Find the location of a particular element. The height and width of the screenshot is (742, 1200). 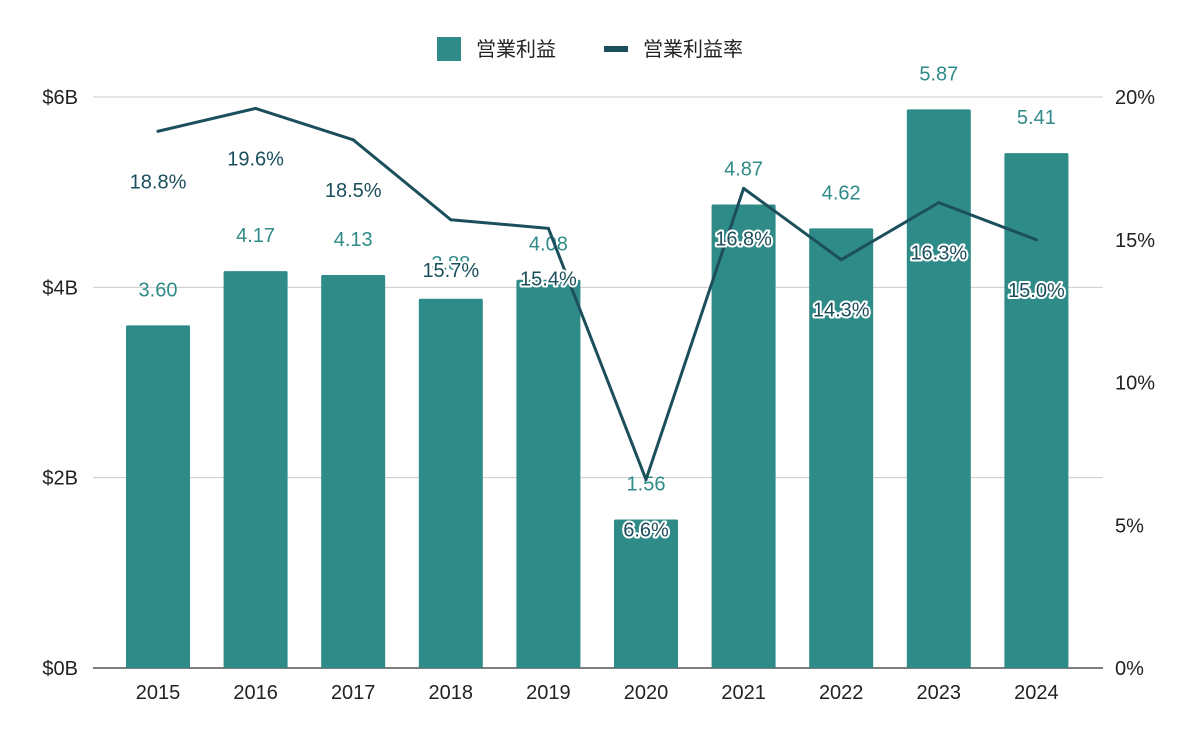

bar-value-label: 1.56 is located at coordinates (646, 485).